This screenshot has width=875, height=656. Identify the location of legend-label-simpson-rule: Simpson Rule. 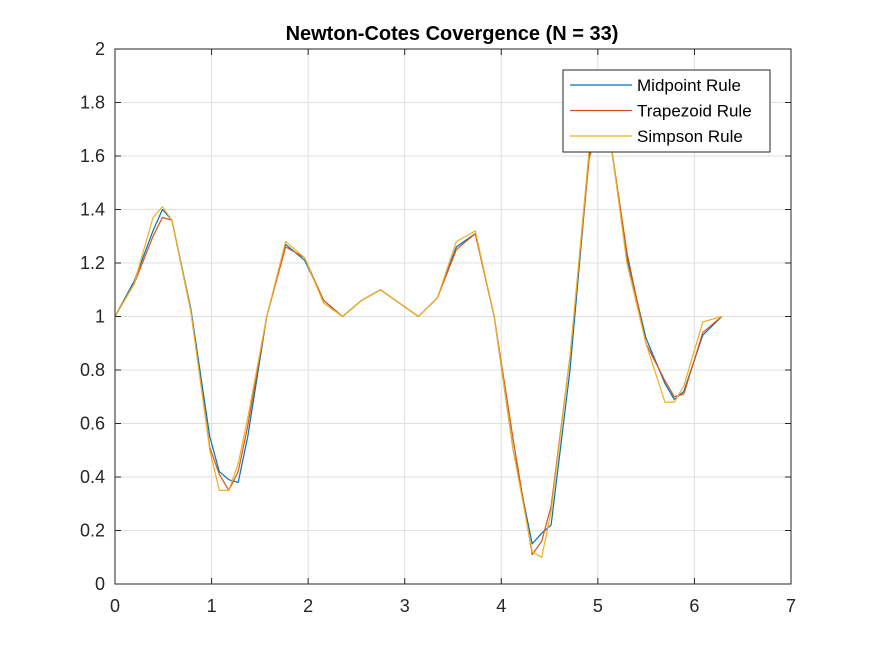
(690, 136).